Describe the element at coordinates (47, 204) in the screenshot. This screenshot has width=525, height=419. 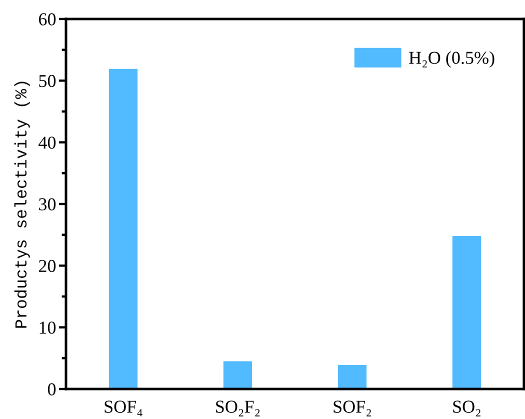
I see `y-tick-label: 30` at that location.